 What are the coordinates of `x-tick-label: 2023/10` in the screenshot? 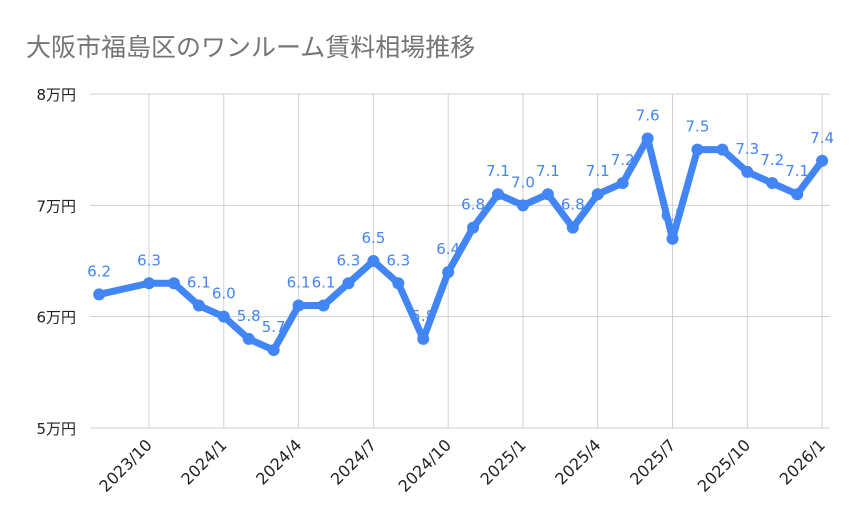 It's located at (125, 465).